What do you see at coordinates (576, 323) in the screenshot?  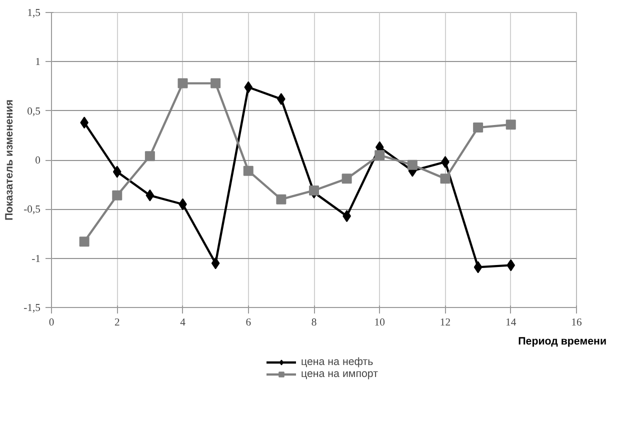 I see `x-tick-label: 16` at bounding box center [576, 323].